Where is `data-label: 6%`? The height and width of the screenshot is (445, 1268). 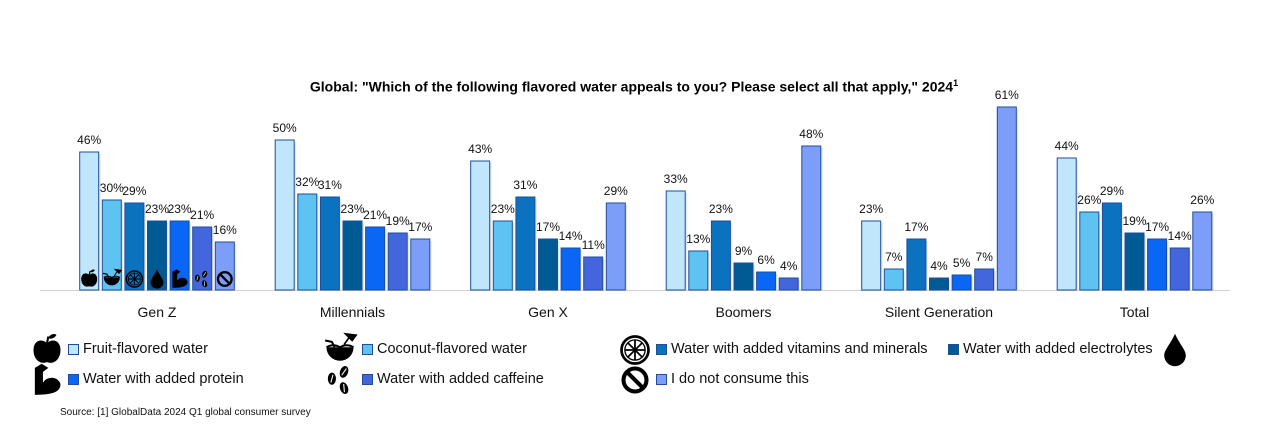 data-label: 6% is located at coordinates (766, 260).